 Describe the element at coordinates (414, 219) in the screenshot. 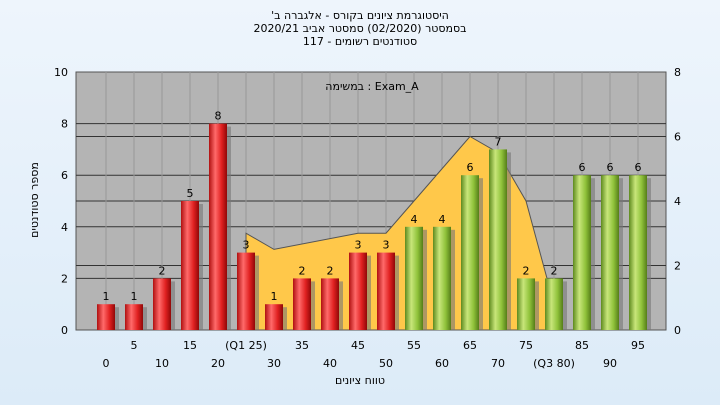

I see `data-label-55: 4` at that location.